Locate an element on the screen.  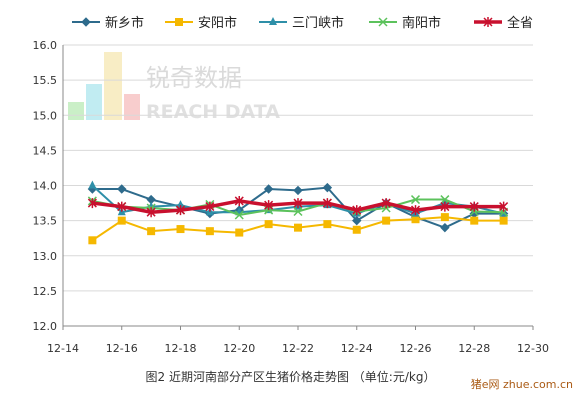
legend-item-4: 南阳市 is located at coordinates (405, 23).